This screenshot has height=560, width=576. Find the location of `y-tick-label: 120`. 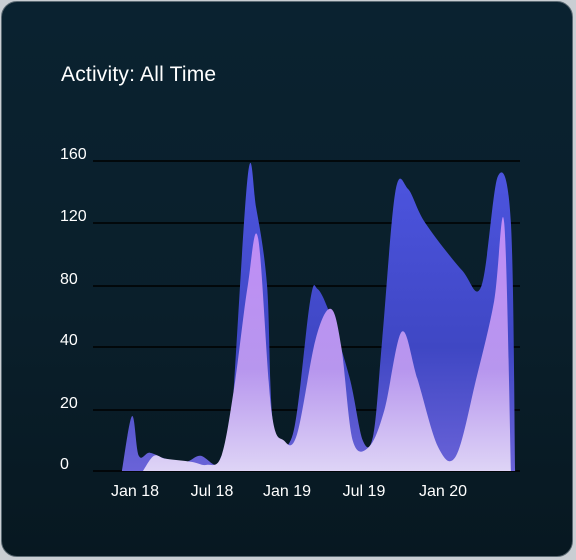

y-tick-label: 120 is located at coordinates (73, 216).